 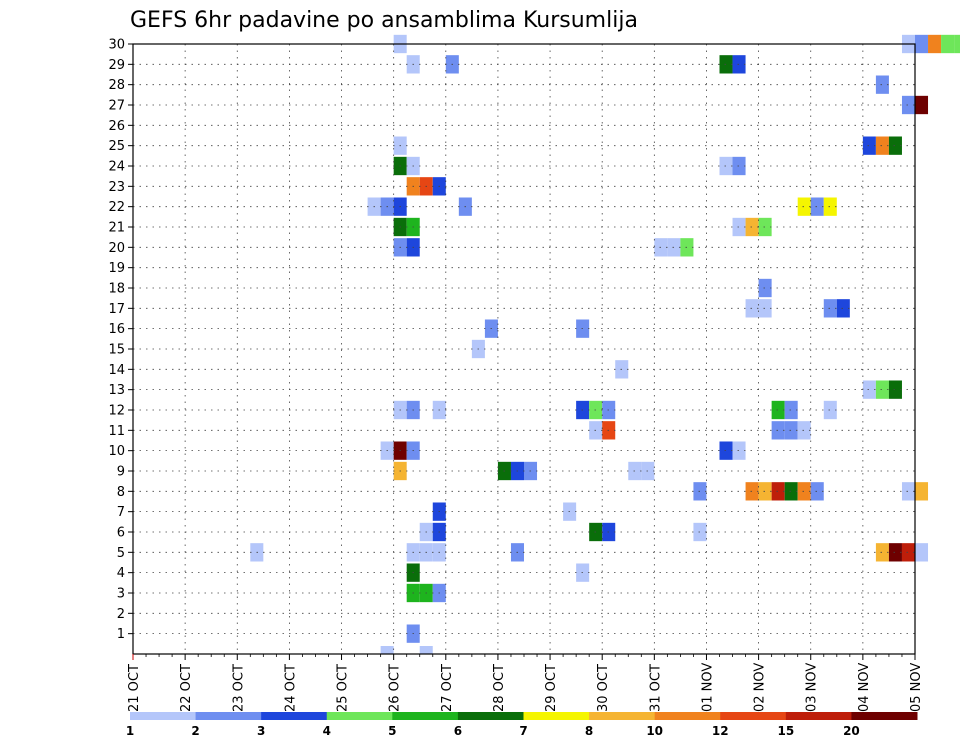 What do you see at coordinates (121, 553) in the screenshot?
I see `y-tick-label: 5` at bounding box center [121, 553].